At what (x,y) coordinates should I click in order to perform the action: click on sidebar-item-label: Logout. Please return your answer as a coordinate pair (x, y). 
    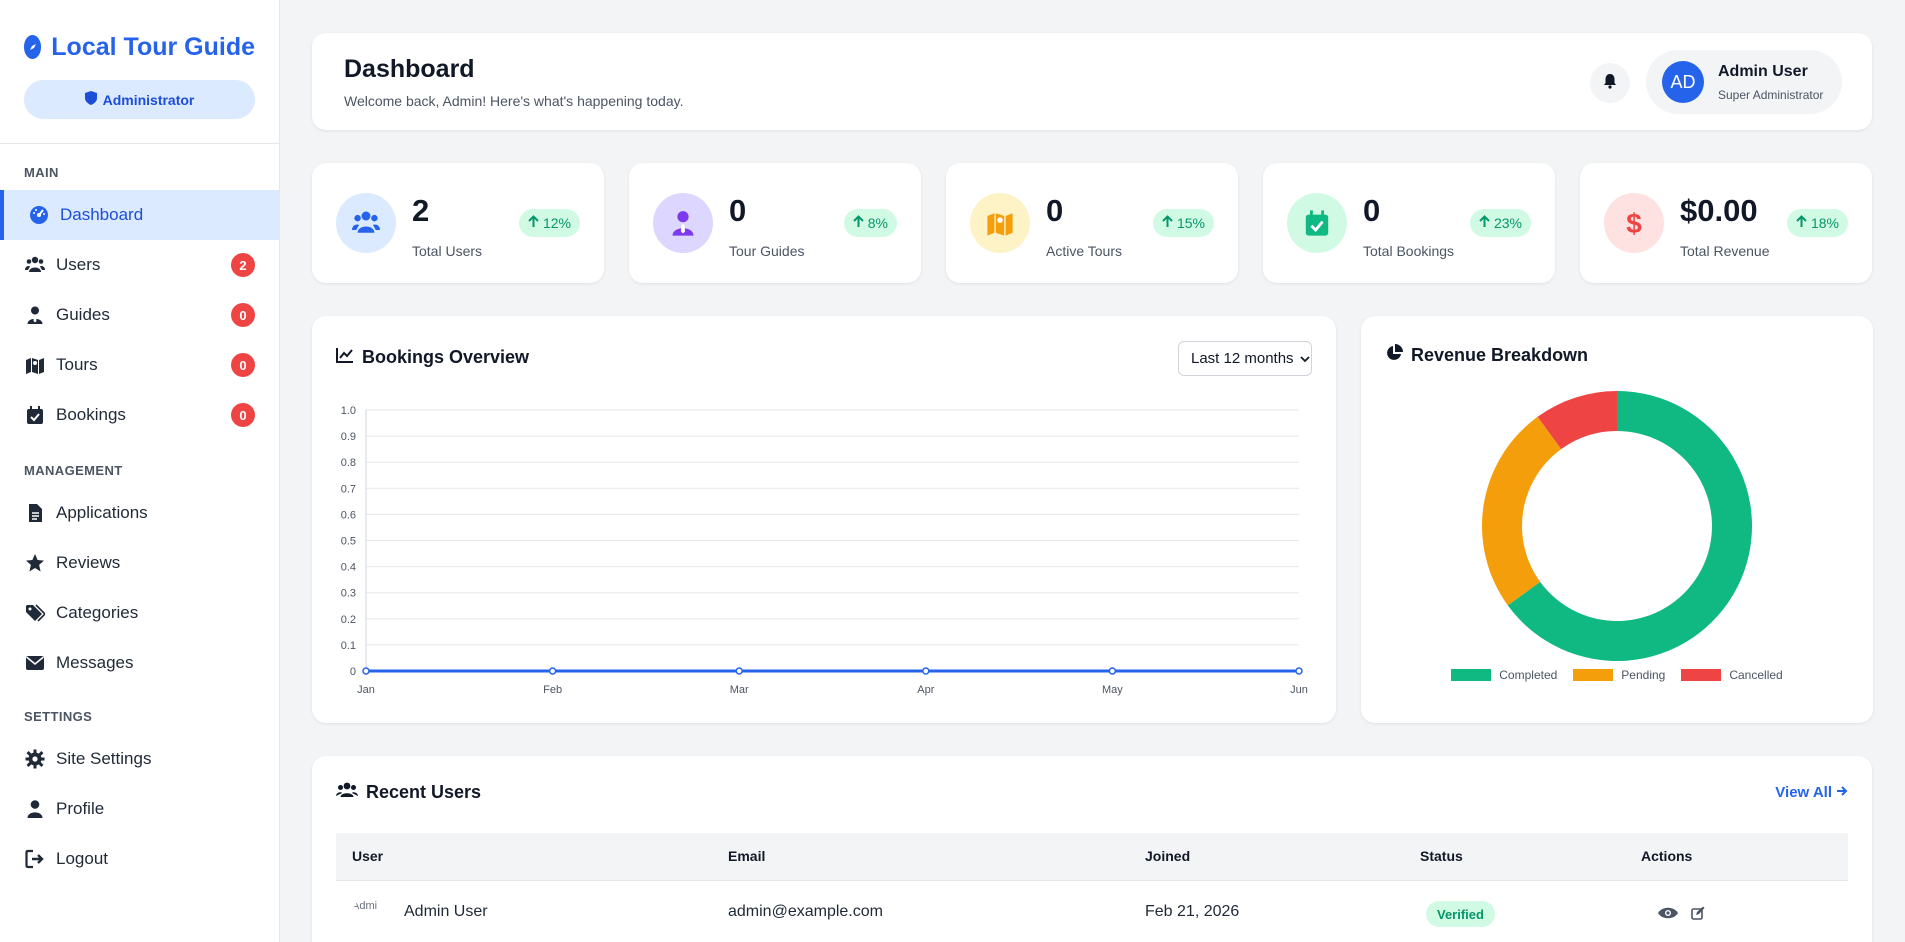
    Looking at the image, I should click on (82, 858).